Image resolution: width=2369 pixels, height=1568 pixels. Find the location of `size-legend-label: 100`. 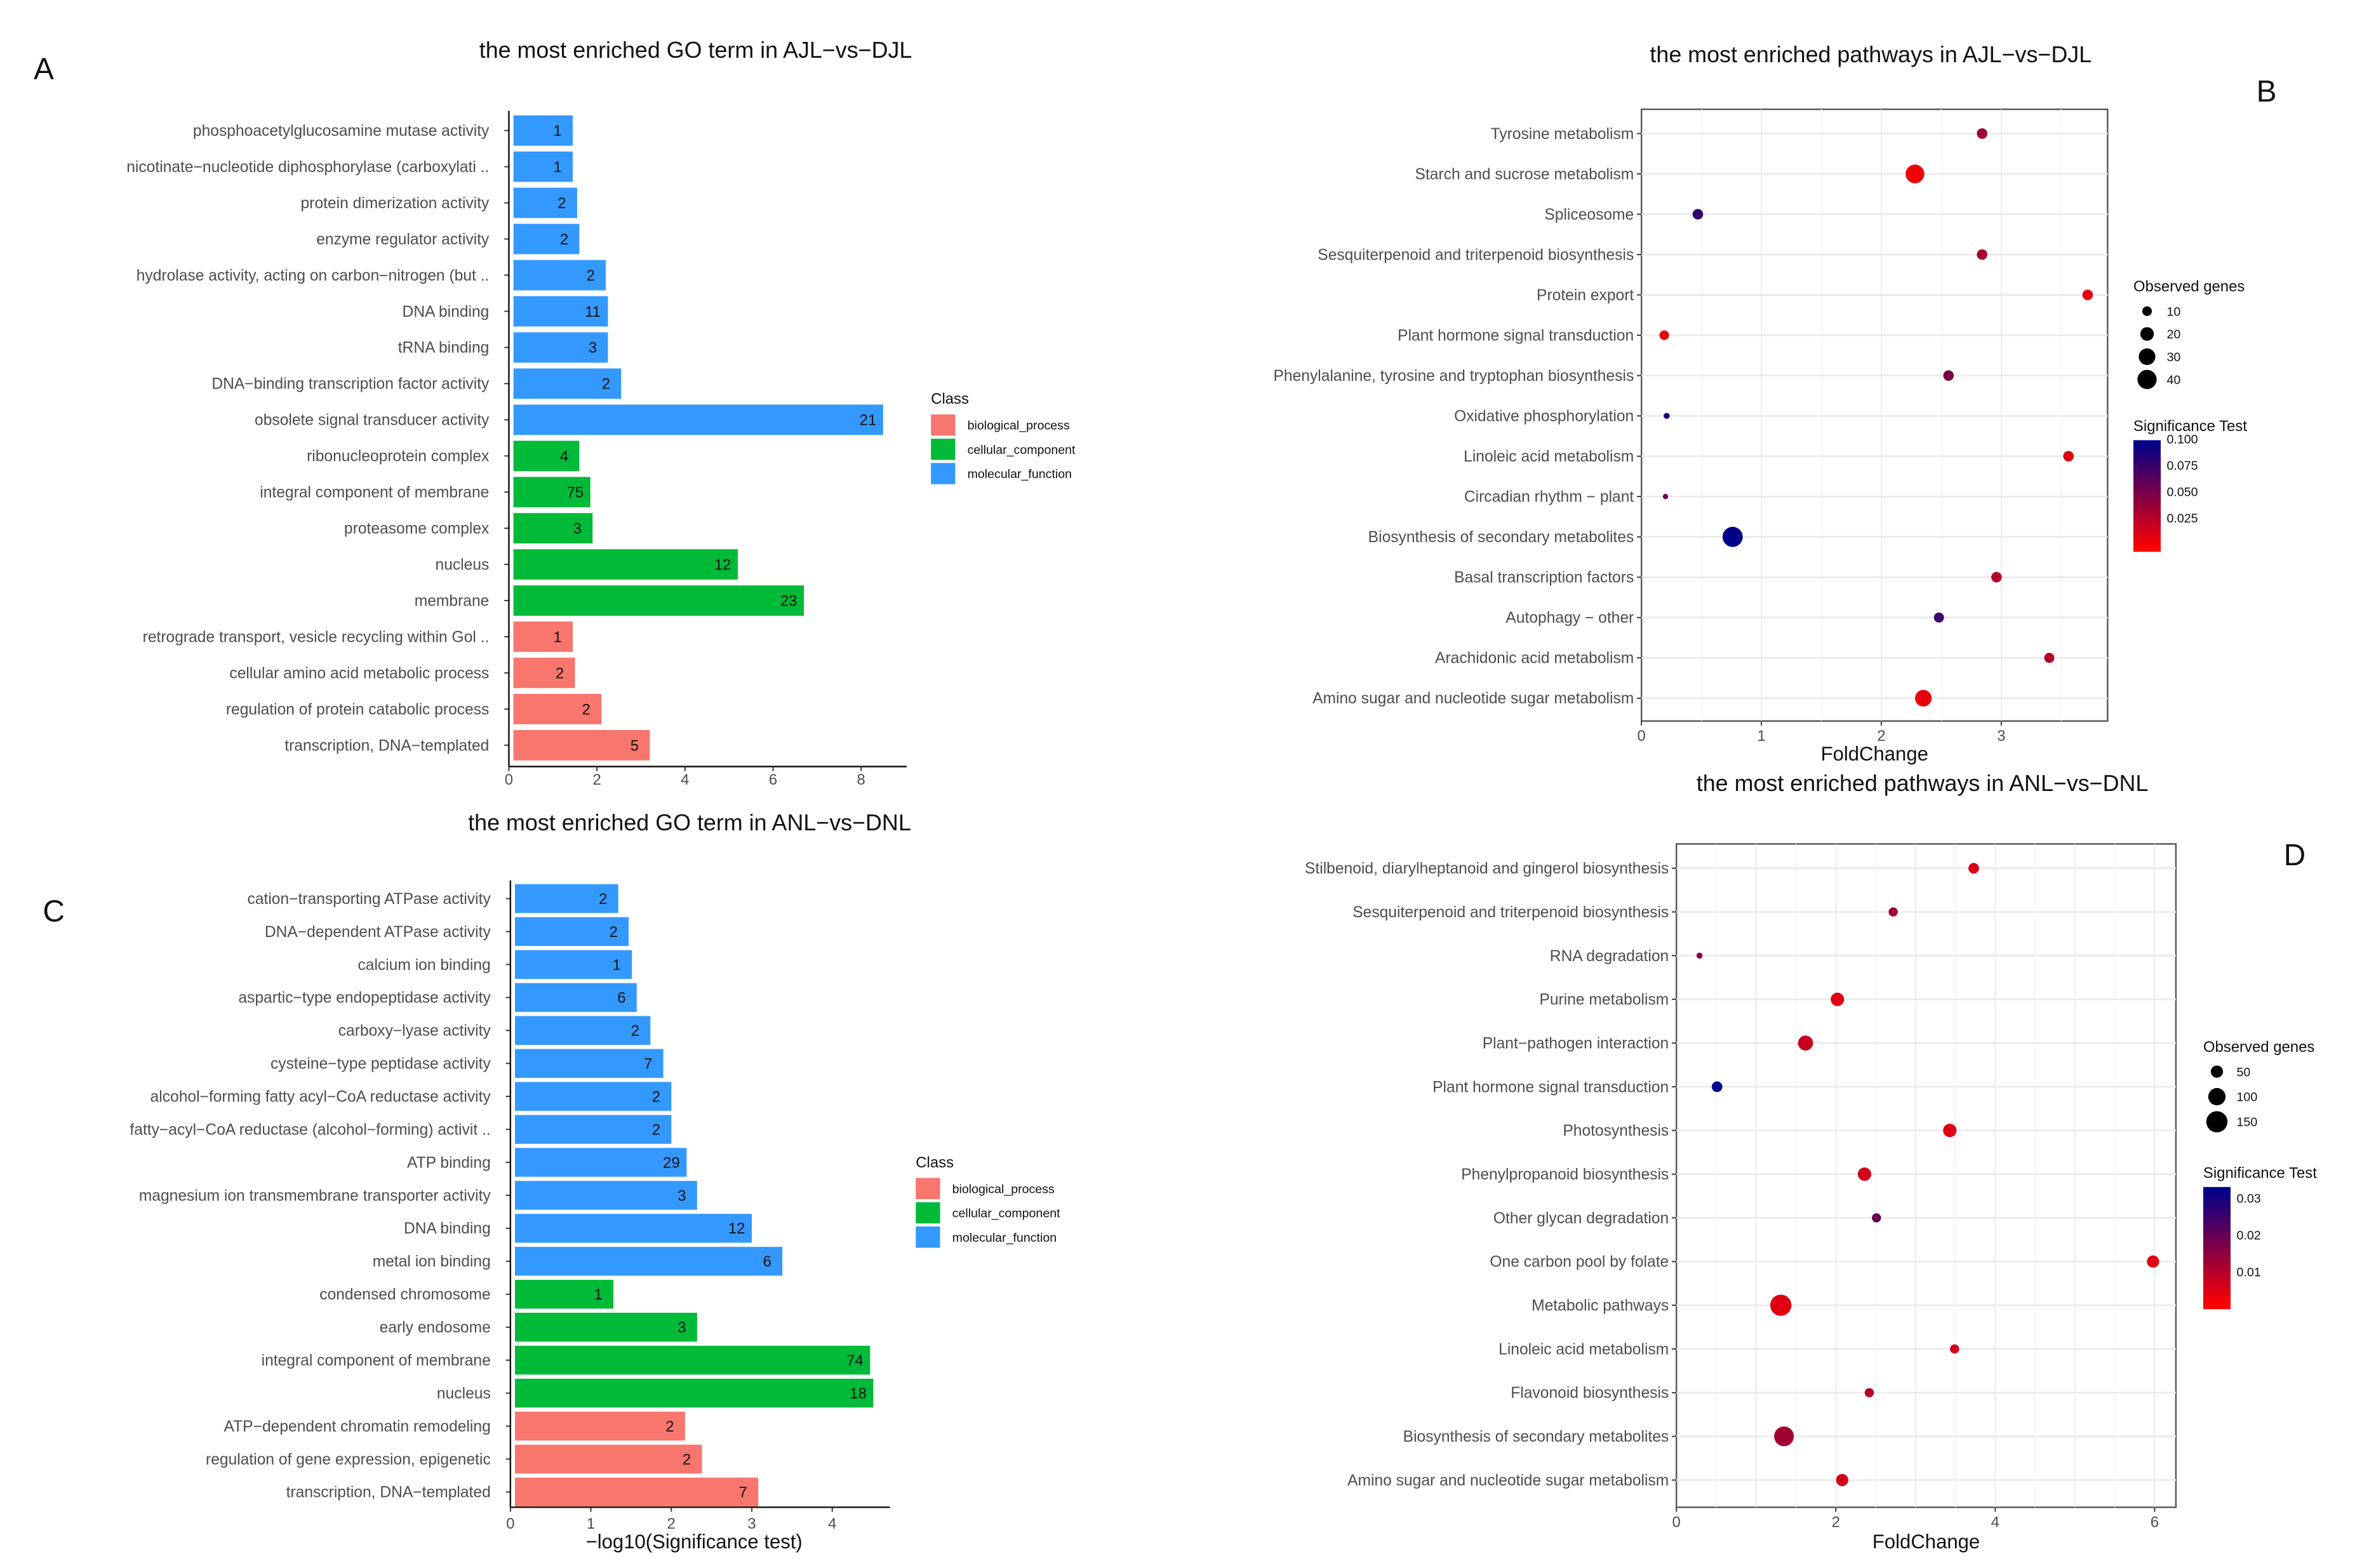

size-legend-label: 100 is located at coordinates (2247, 1098).